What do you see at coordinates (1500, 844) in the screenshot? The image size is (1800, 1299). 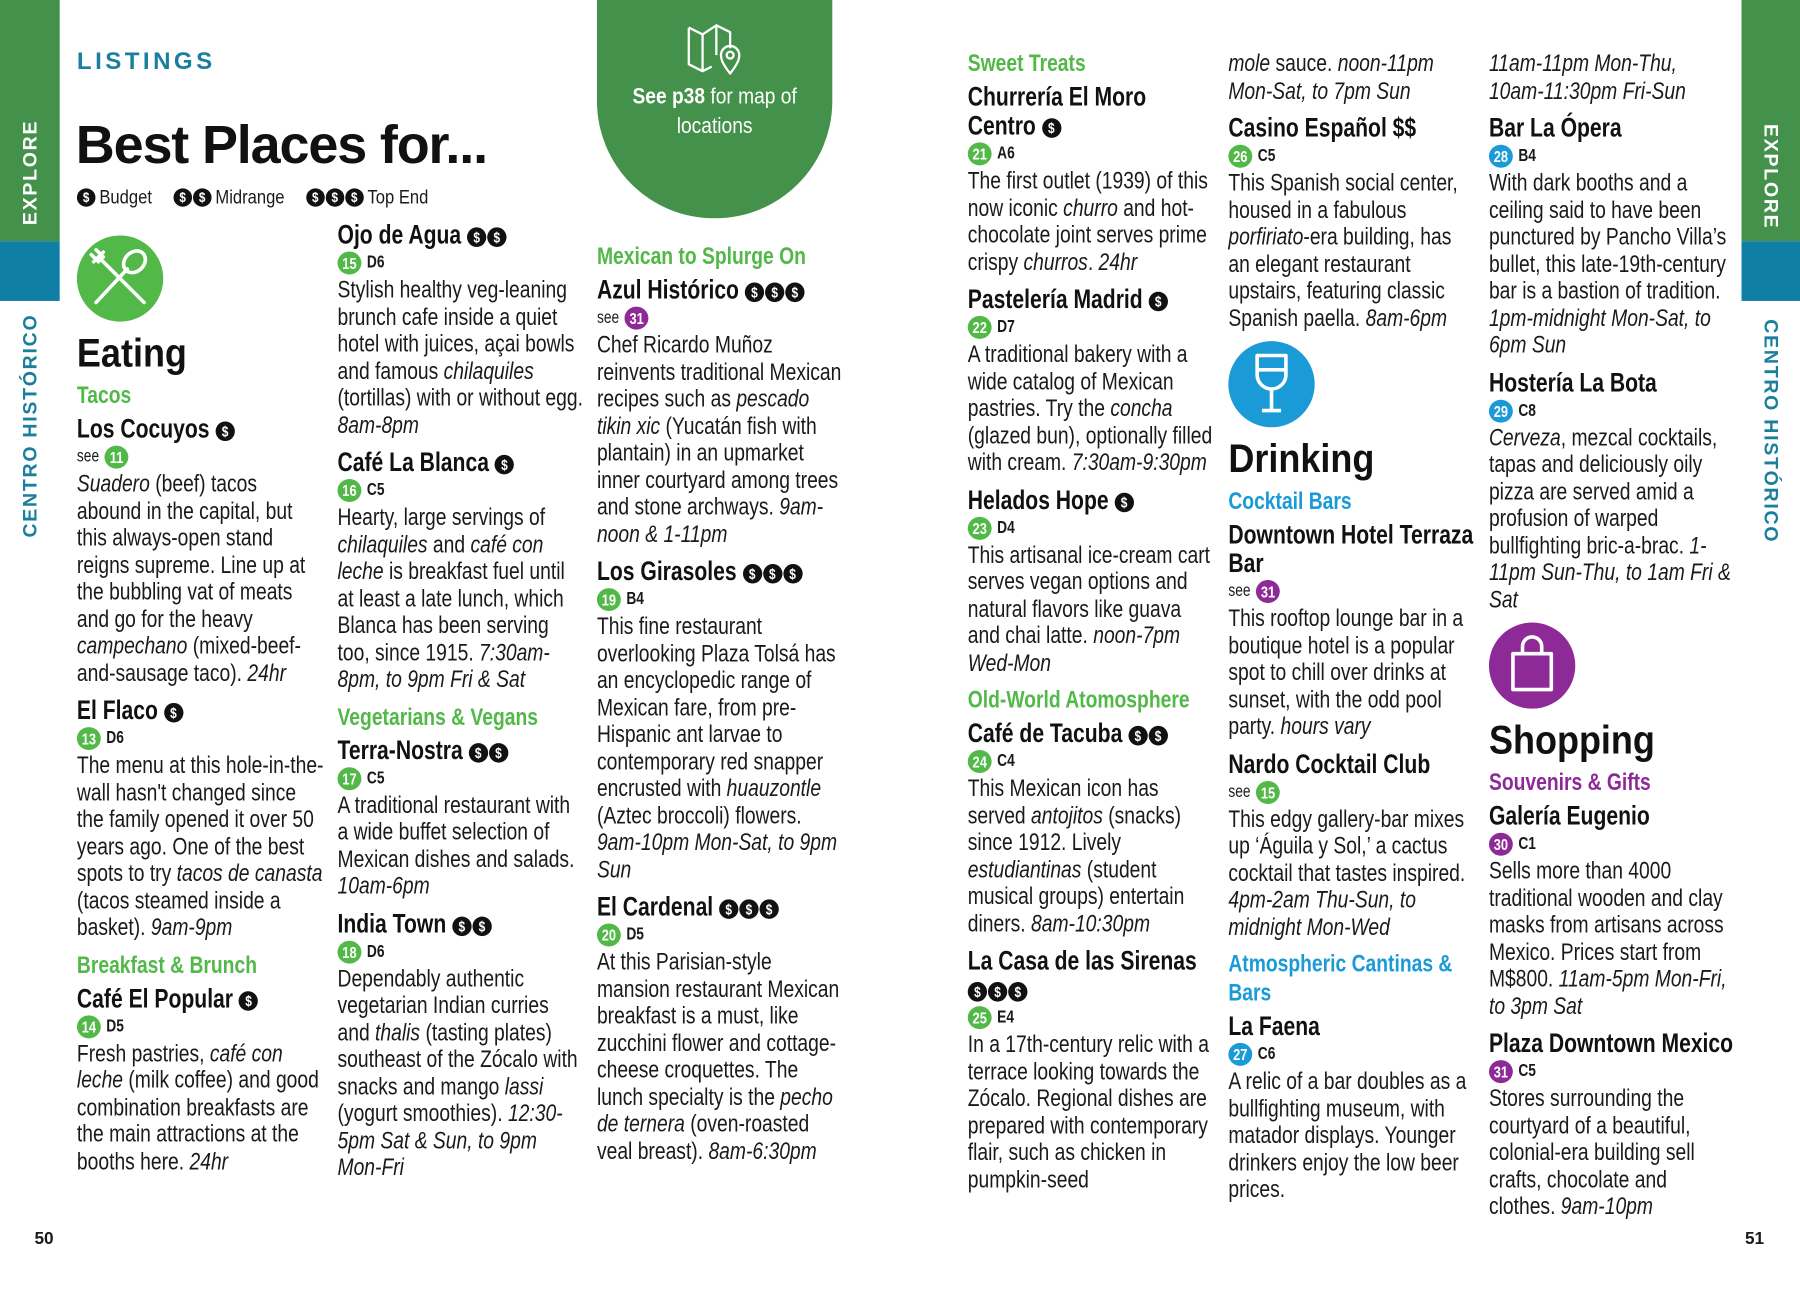 I see `map-pin-number: 30` at bounding box center [1500, 844].